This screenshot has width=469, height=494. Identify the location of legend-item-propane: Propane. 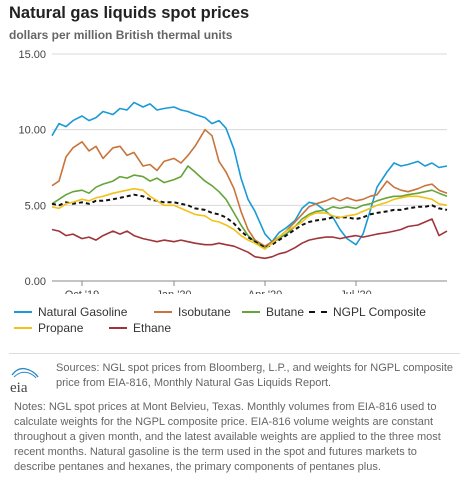
(48, 328).